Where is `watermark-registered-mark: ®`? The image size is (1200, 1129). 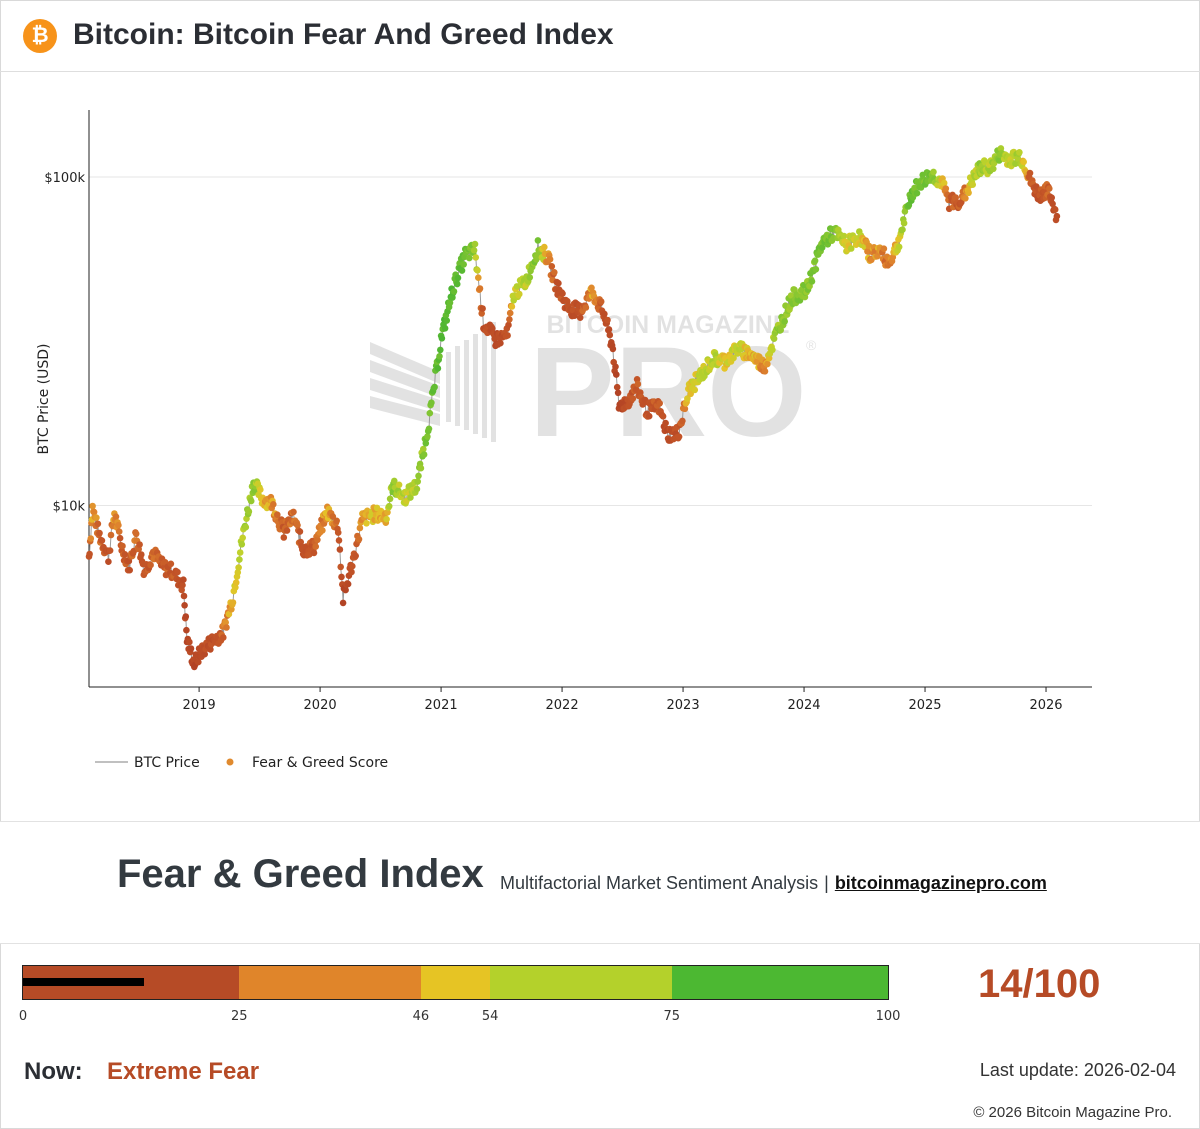 watermark-registered-mark: ® is located at coordinates (811, 345).